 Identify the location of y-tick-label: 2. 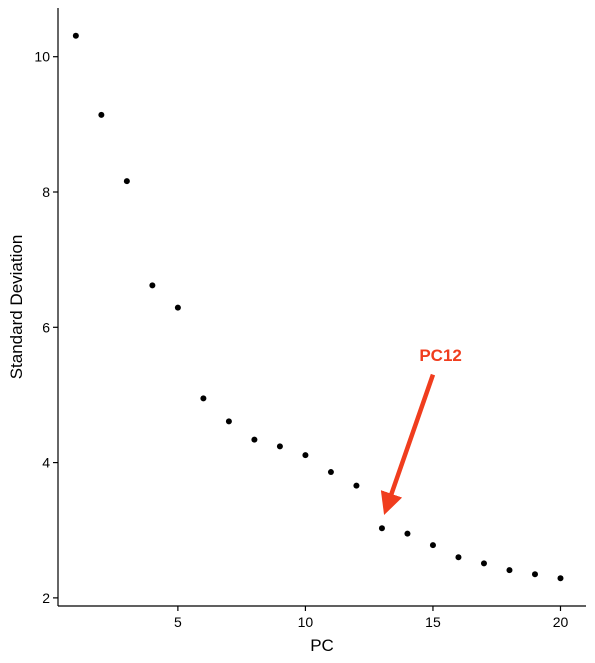
(46, 598).